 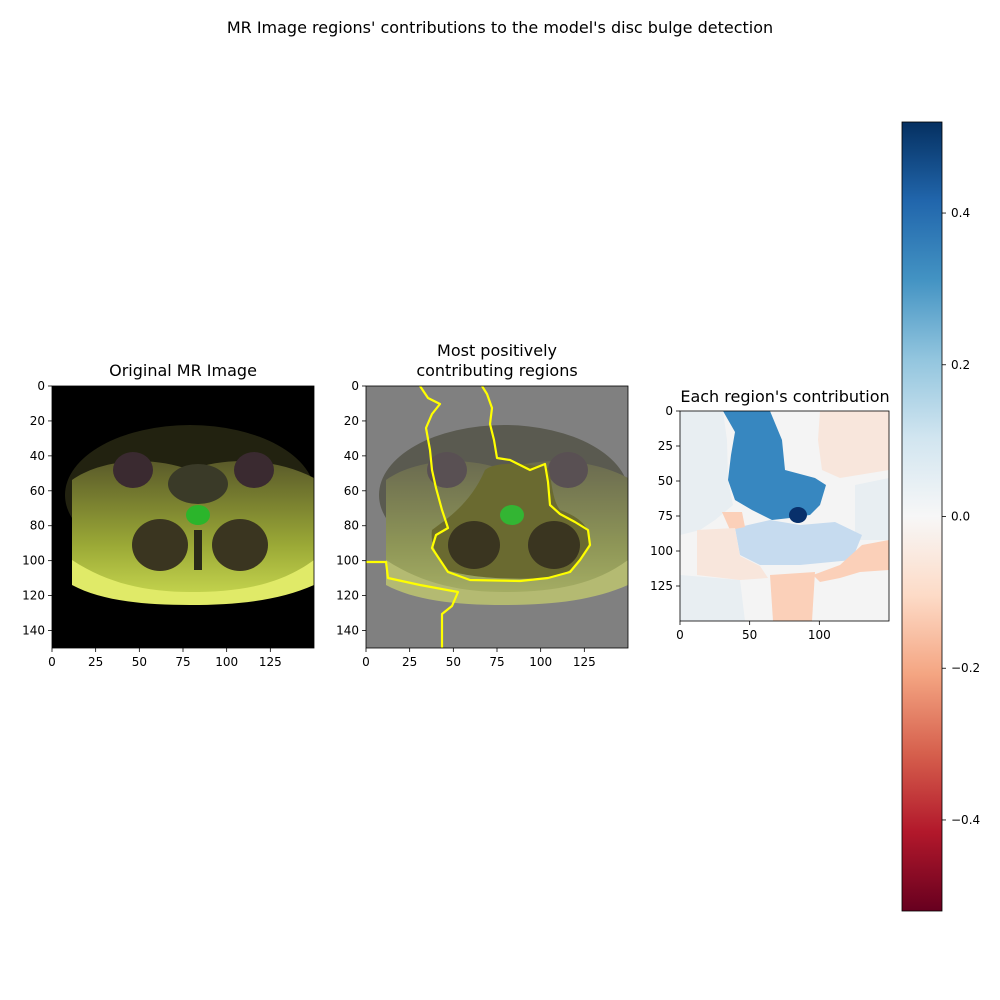 What do you see at coordinates (960, 213) in the screenshot?
I see `colorbar-tick-label: 0.4` at bounding box center [960, 213].